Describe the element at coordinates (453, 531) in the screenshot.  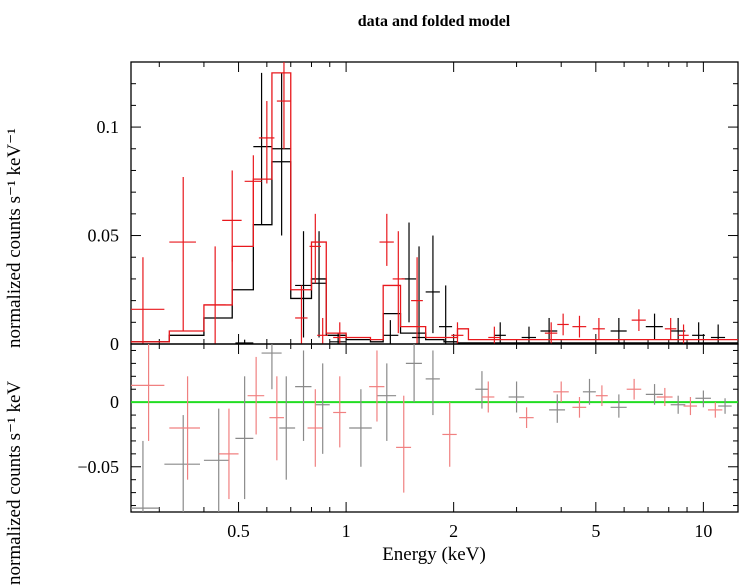
I see `x-tick-label: 2` at that location.